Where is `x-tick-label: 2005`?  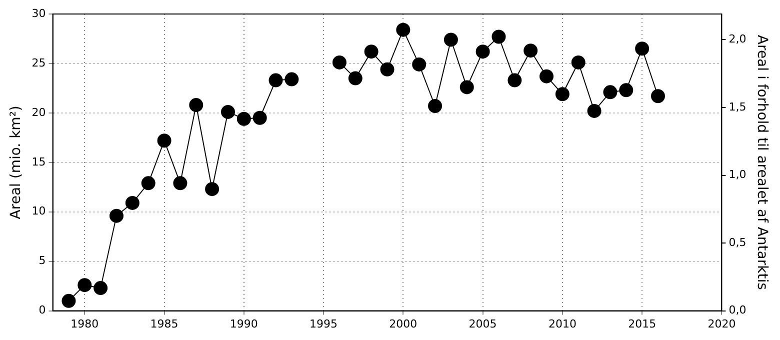 x-tick-label: 2005 is located at coordinates (482, 323).